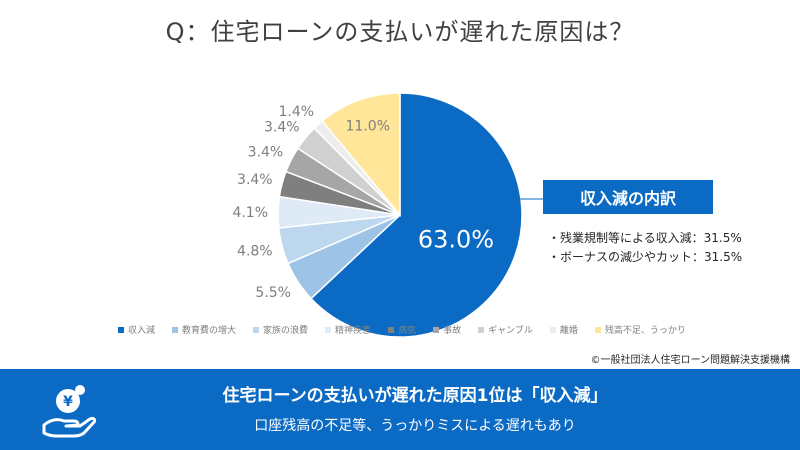 This screenshot has height=450, width=800. Describe the element at coordinates (510, 331) in the screenshot. I see `legend-label: ギャンブル` at that location.